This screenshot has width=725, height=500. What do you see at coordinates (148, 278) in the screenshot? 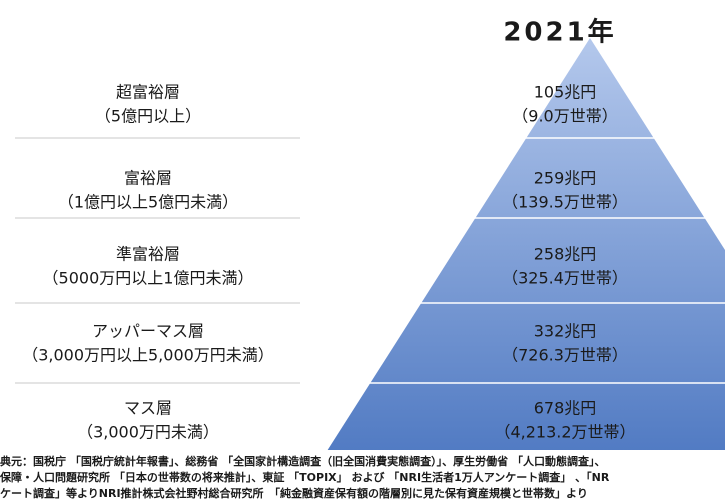
I see `tier-range: （5000万円以上1億円未満）` at bounding box center [148, 278].